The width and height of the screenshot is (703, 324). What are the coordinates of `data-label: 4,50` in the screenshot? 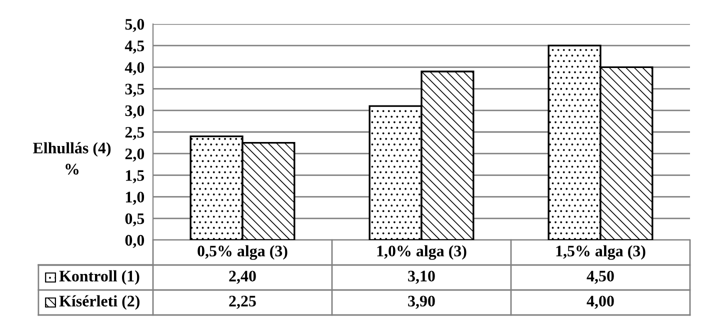 It's located at (600, 277).